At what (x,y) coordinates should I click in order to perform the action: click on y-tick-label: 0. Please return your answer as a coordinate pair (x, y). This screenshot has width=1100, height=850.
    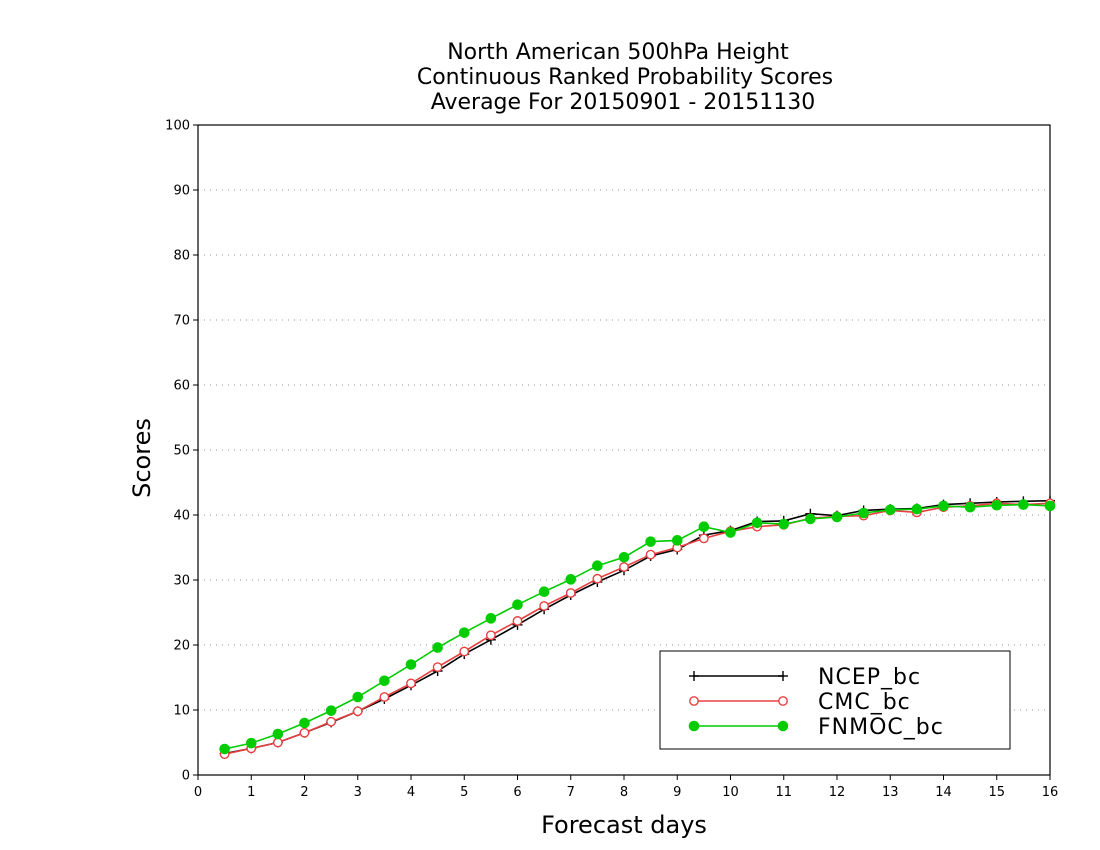
    Looking at the image, I should click on (186, 776).